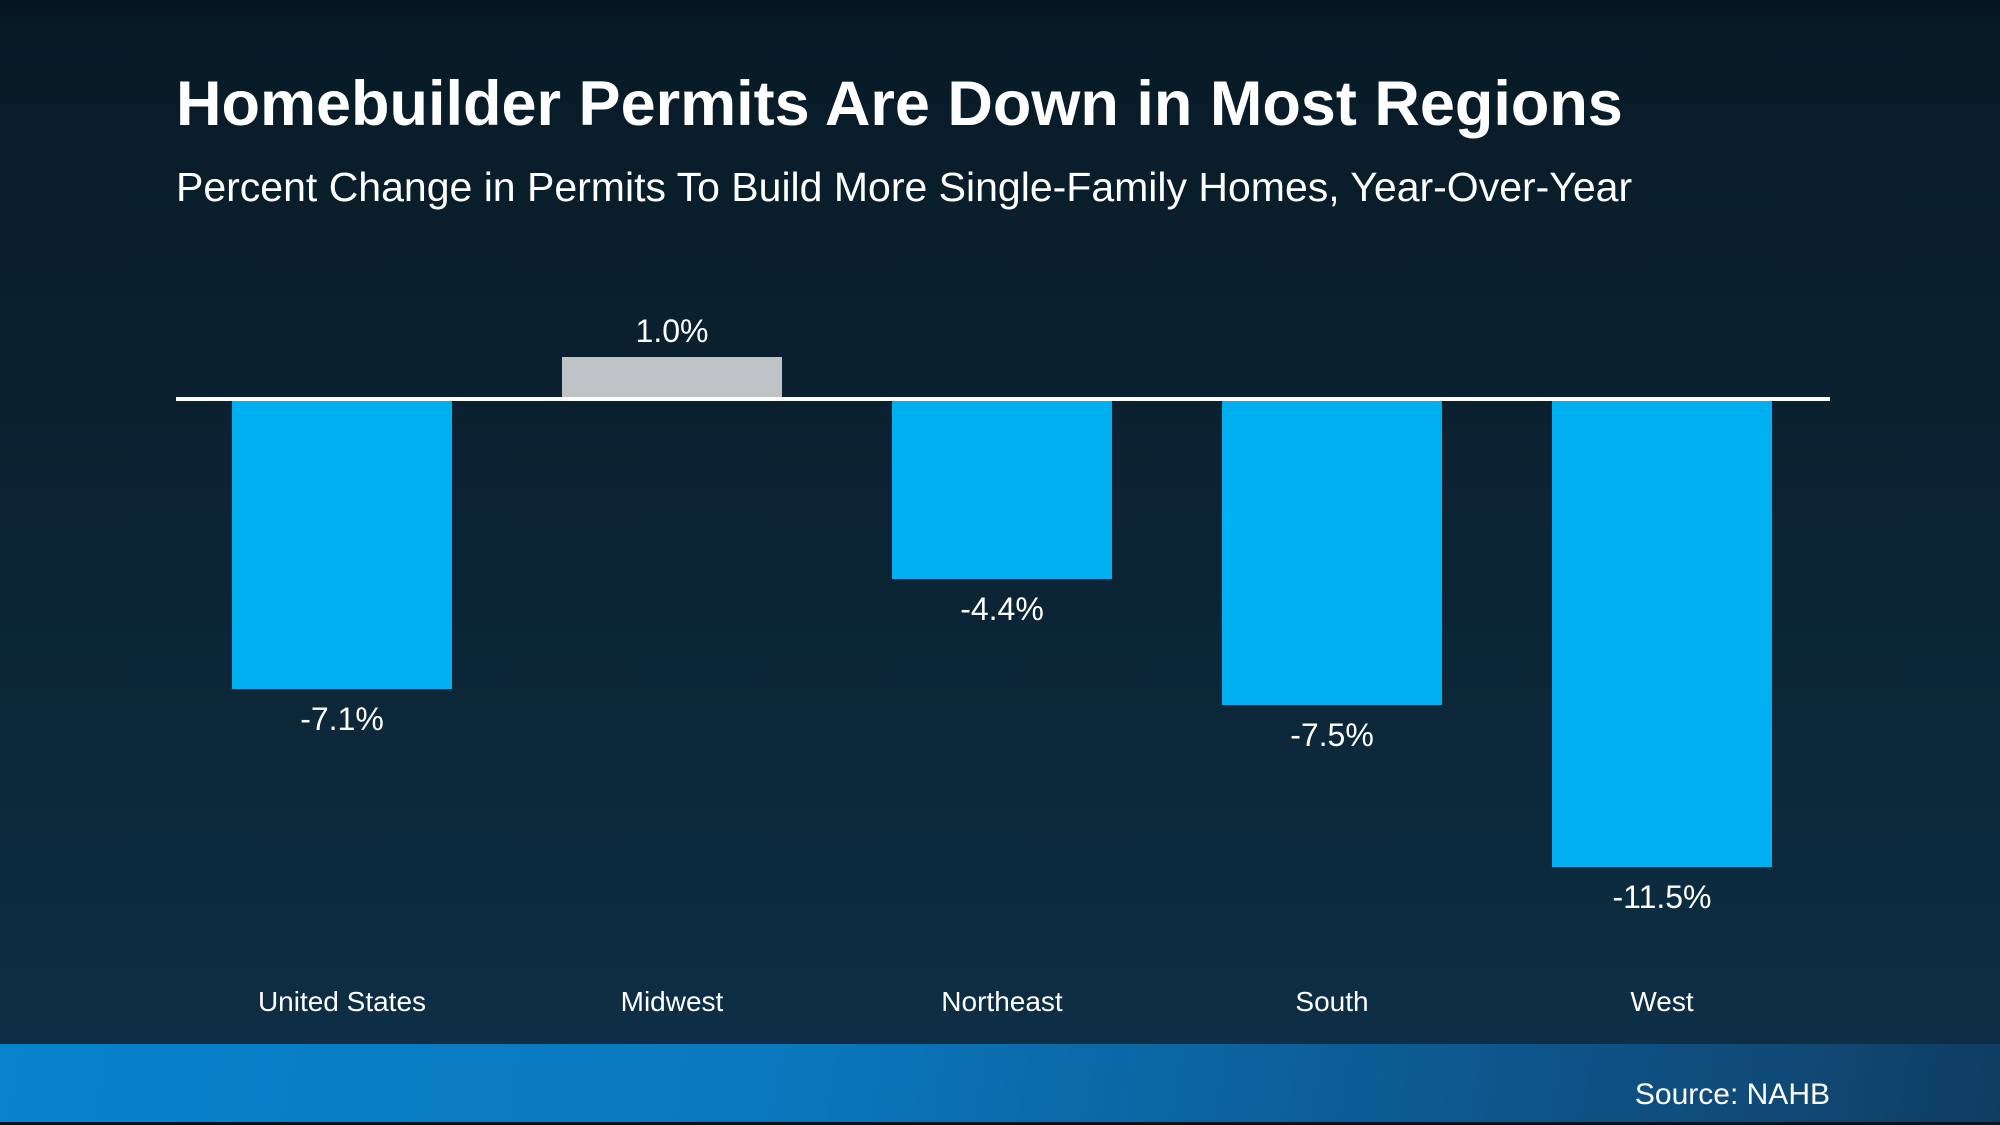 Image resolution: width=2000 pixels, height=1125 pixels. Describe the element at coordinates (342, 545) in the screenshot. I see `bar-united-states` at that location.